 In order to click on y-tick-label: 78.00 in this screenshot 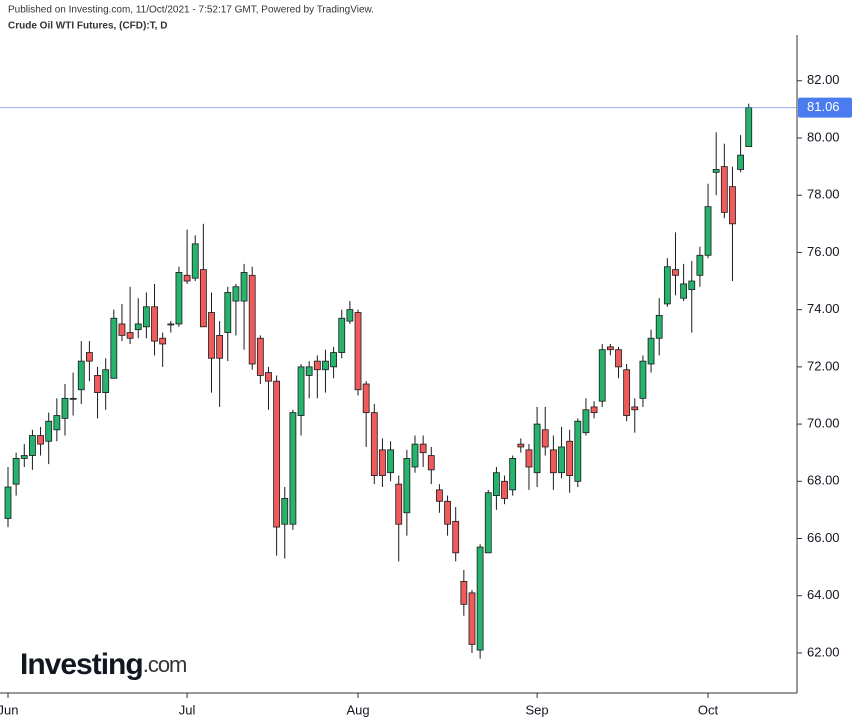, I will do `click(823, 194)`.